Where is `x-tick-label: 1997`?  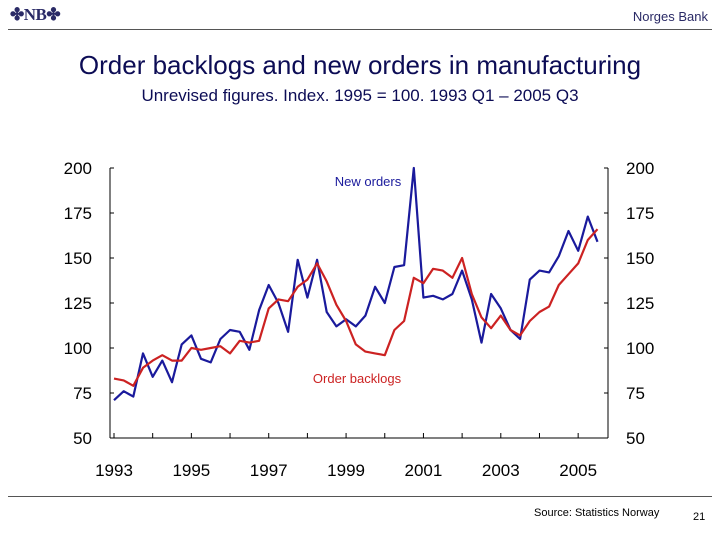
x-tick-label: 1997 is located at coordinates (269, 470).